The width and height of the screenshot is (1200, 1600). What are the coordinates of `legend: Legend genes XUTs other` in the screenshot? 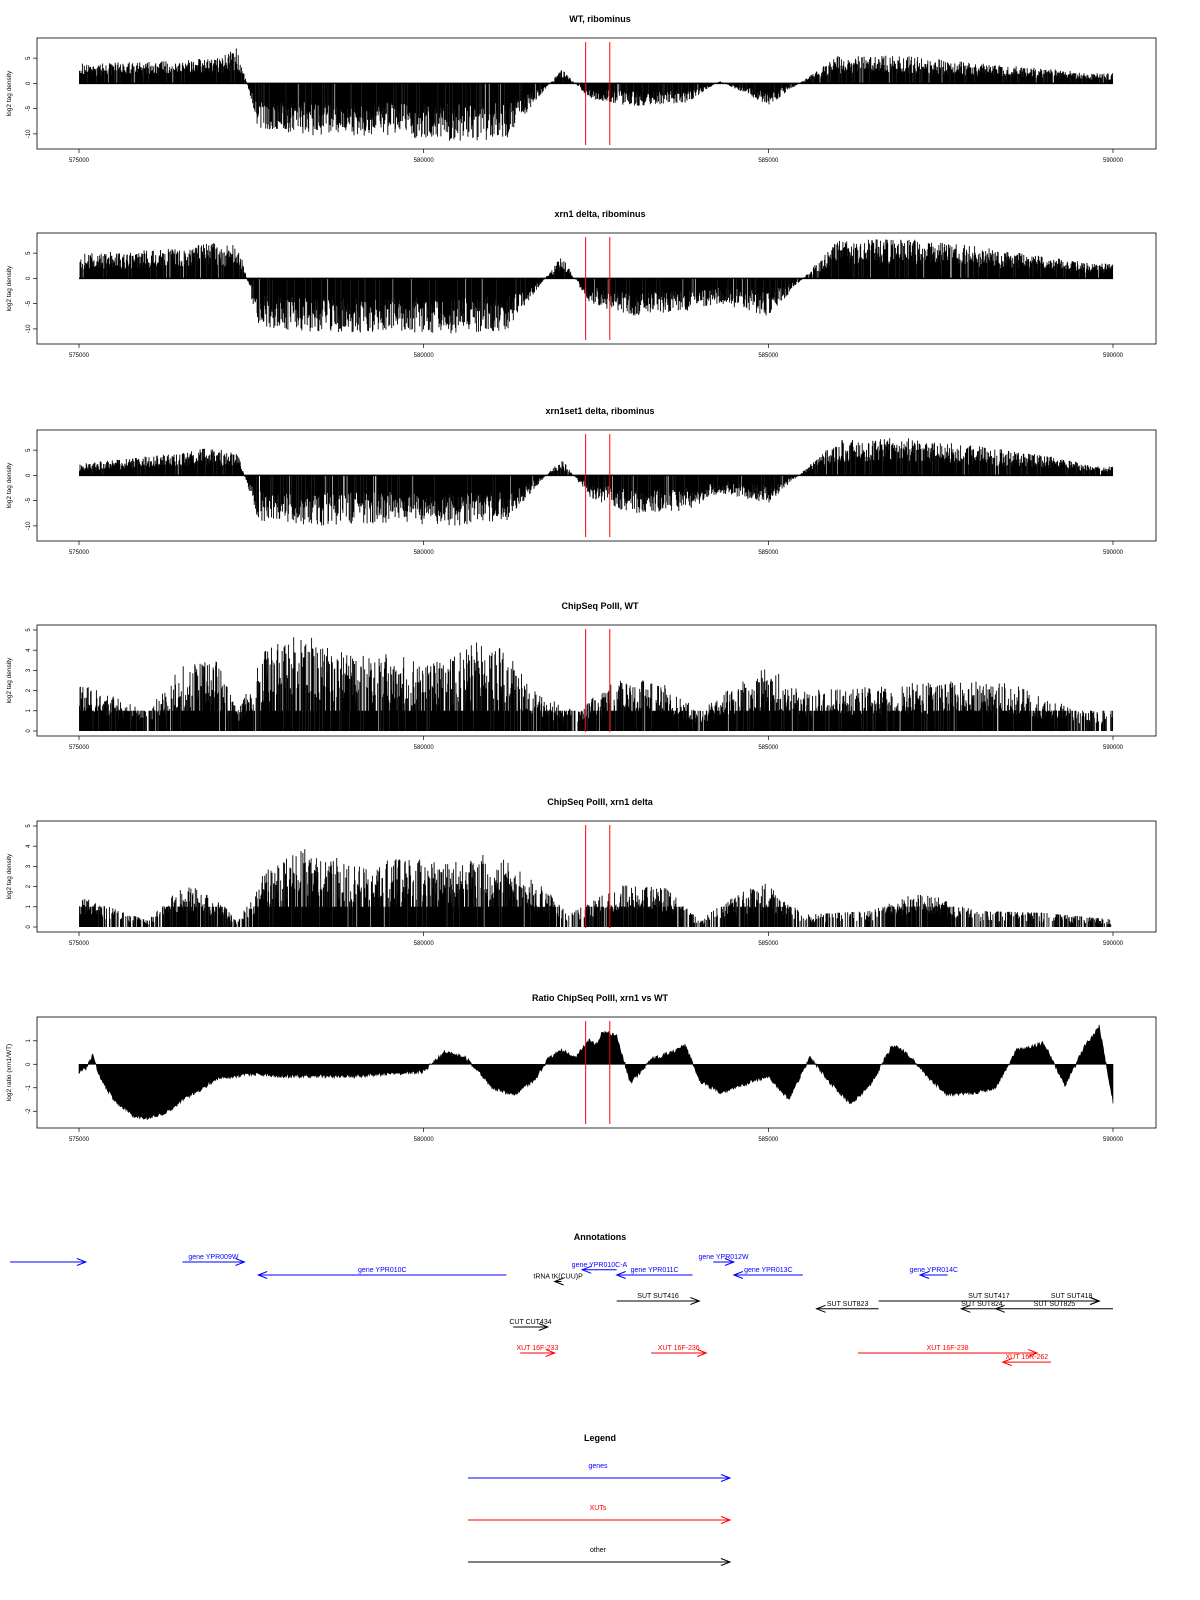 It's located at (600, 1499).